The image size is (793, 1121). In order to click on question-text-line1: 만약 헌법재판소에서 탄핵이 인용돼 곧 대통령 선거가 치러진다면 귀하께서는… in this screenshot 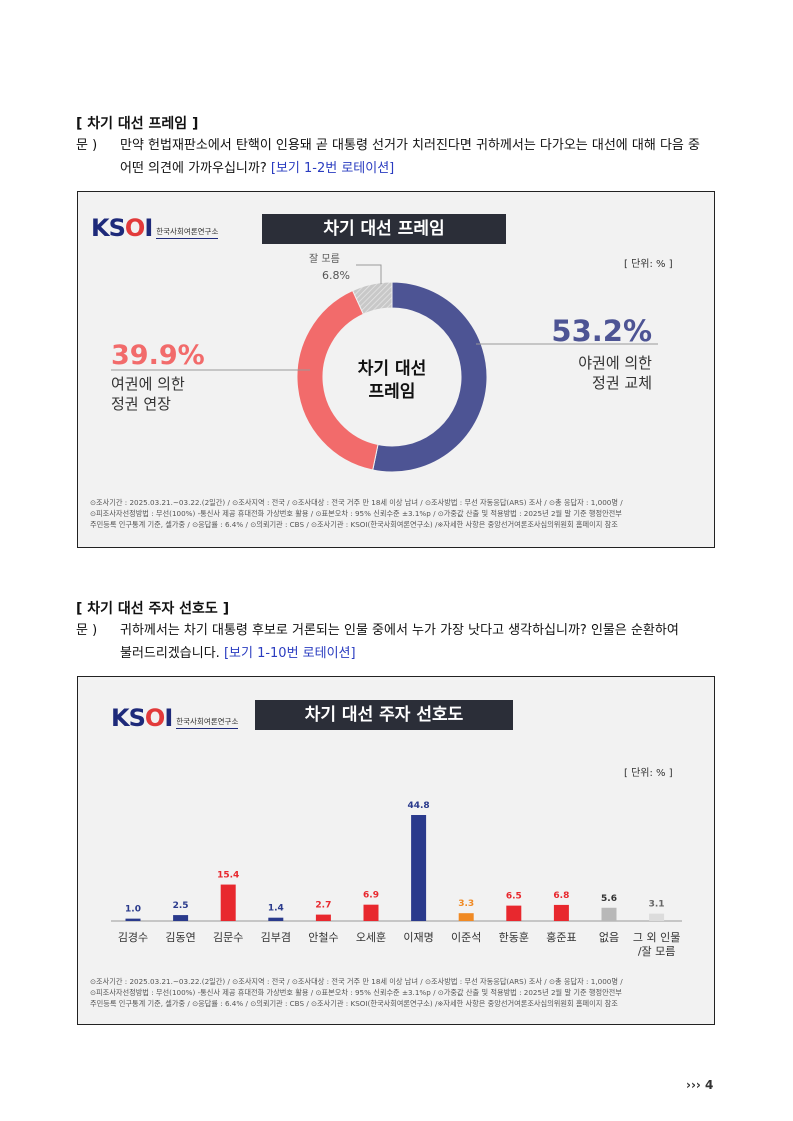, I will do `click(410, 145)`.